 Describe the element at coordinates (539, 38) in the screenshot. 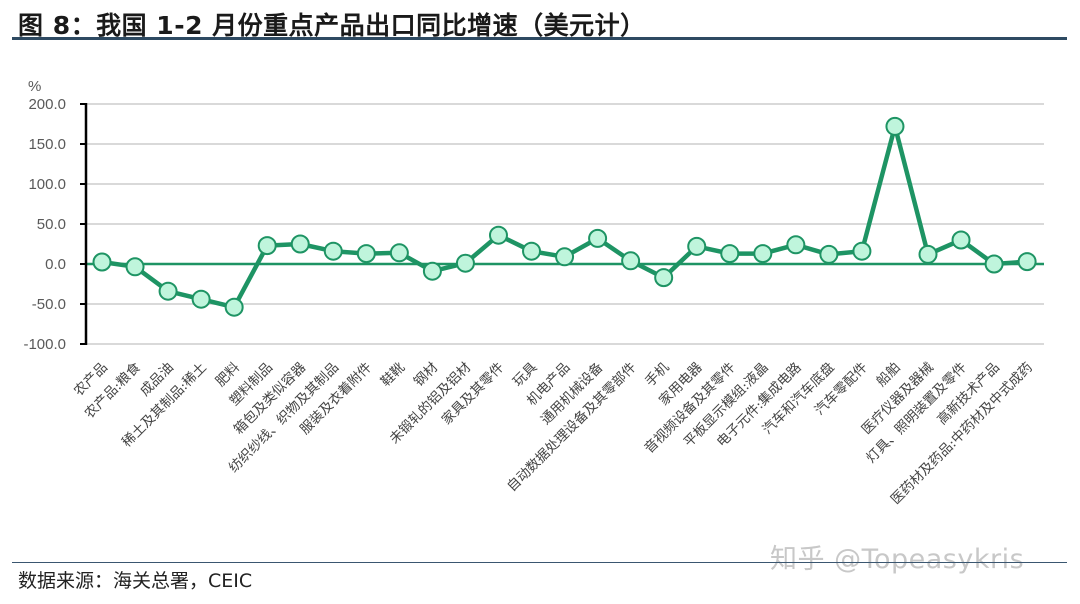

I see `title-divider` at that location.